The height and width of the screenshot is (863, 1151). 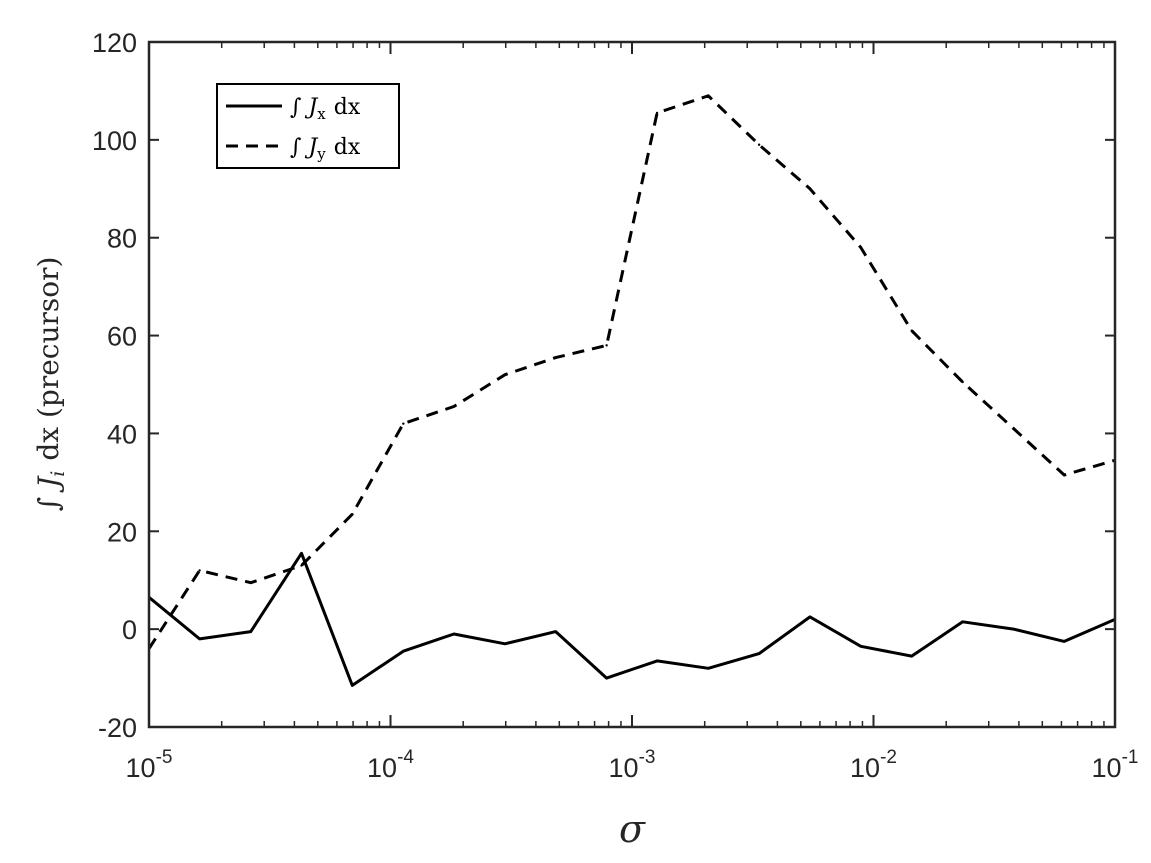 What do you see at coordinates (632, 619) in the screenshot?
I see `series-line-jx` at bounding box center [632, 619].